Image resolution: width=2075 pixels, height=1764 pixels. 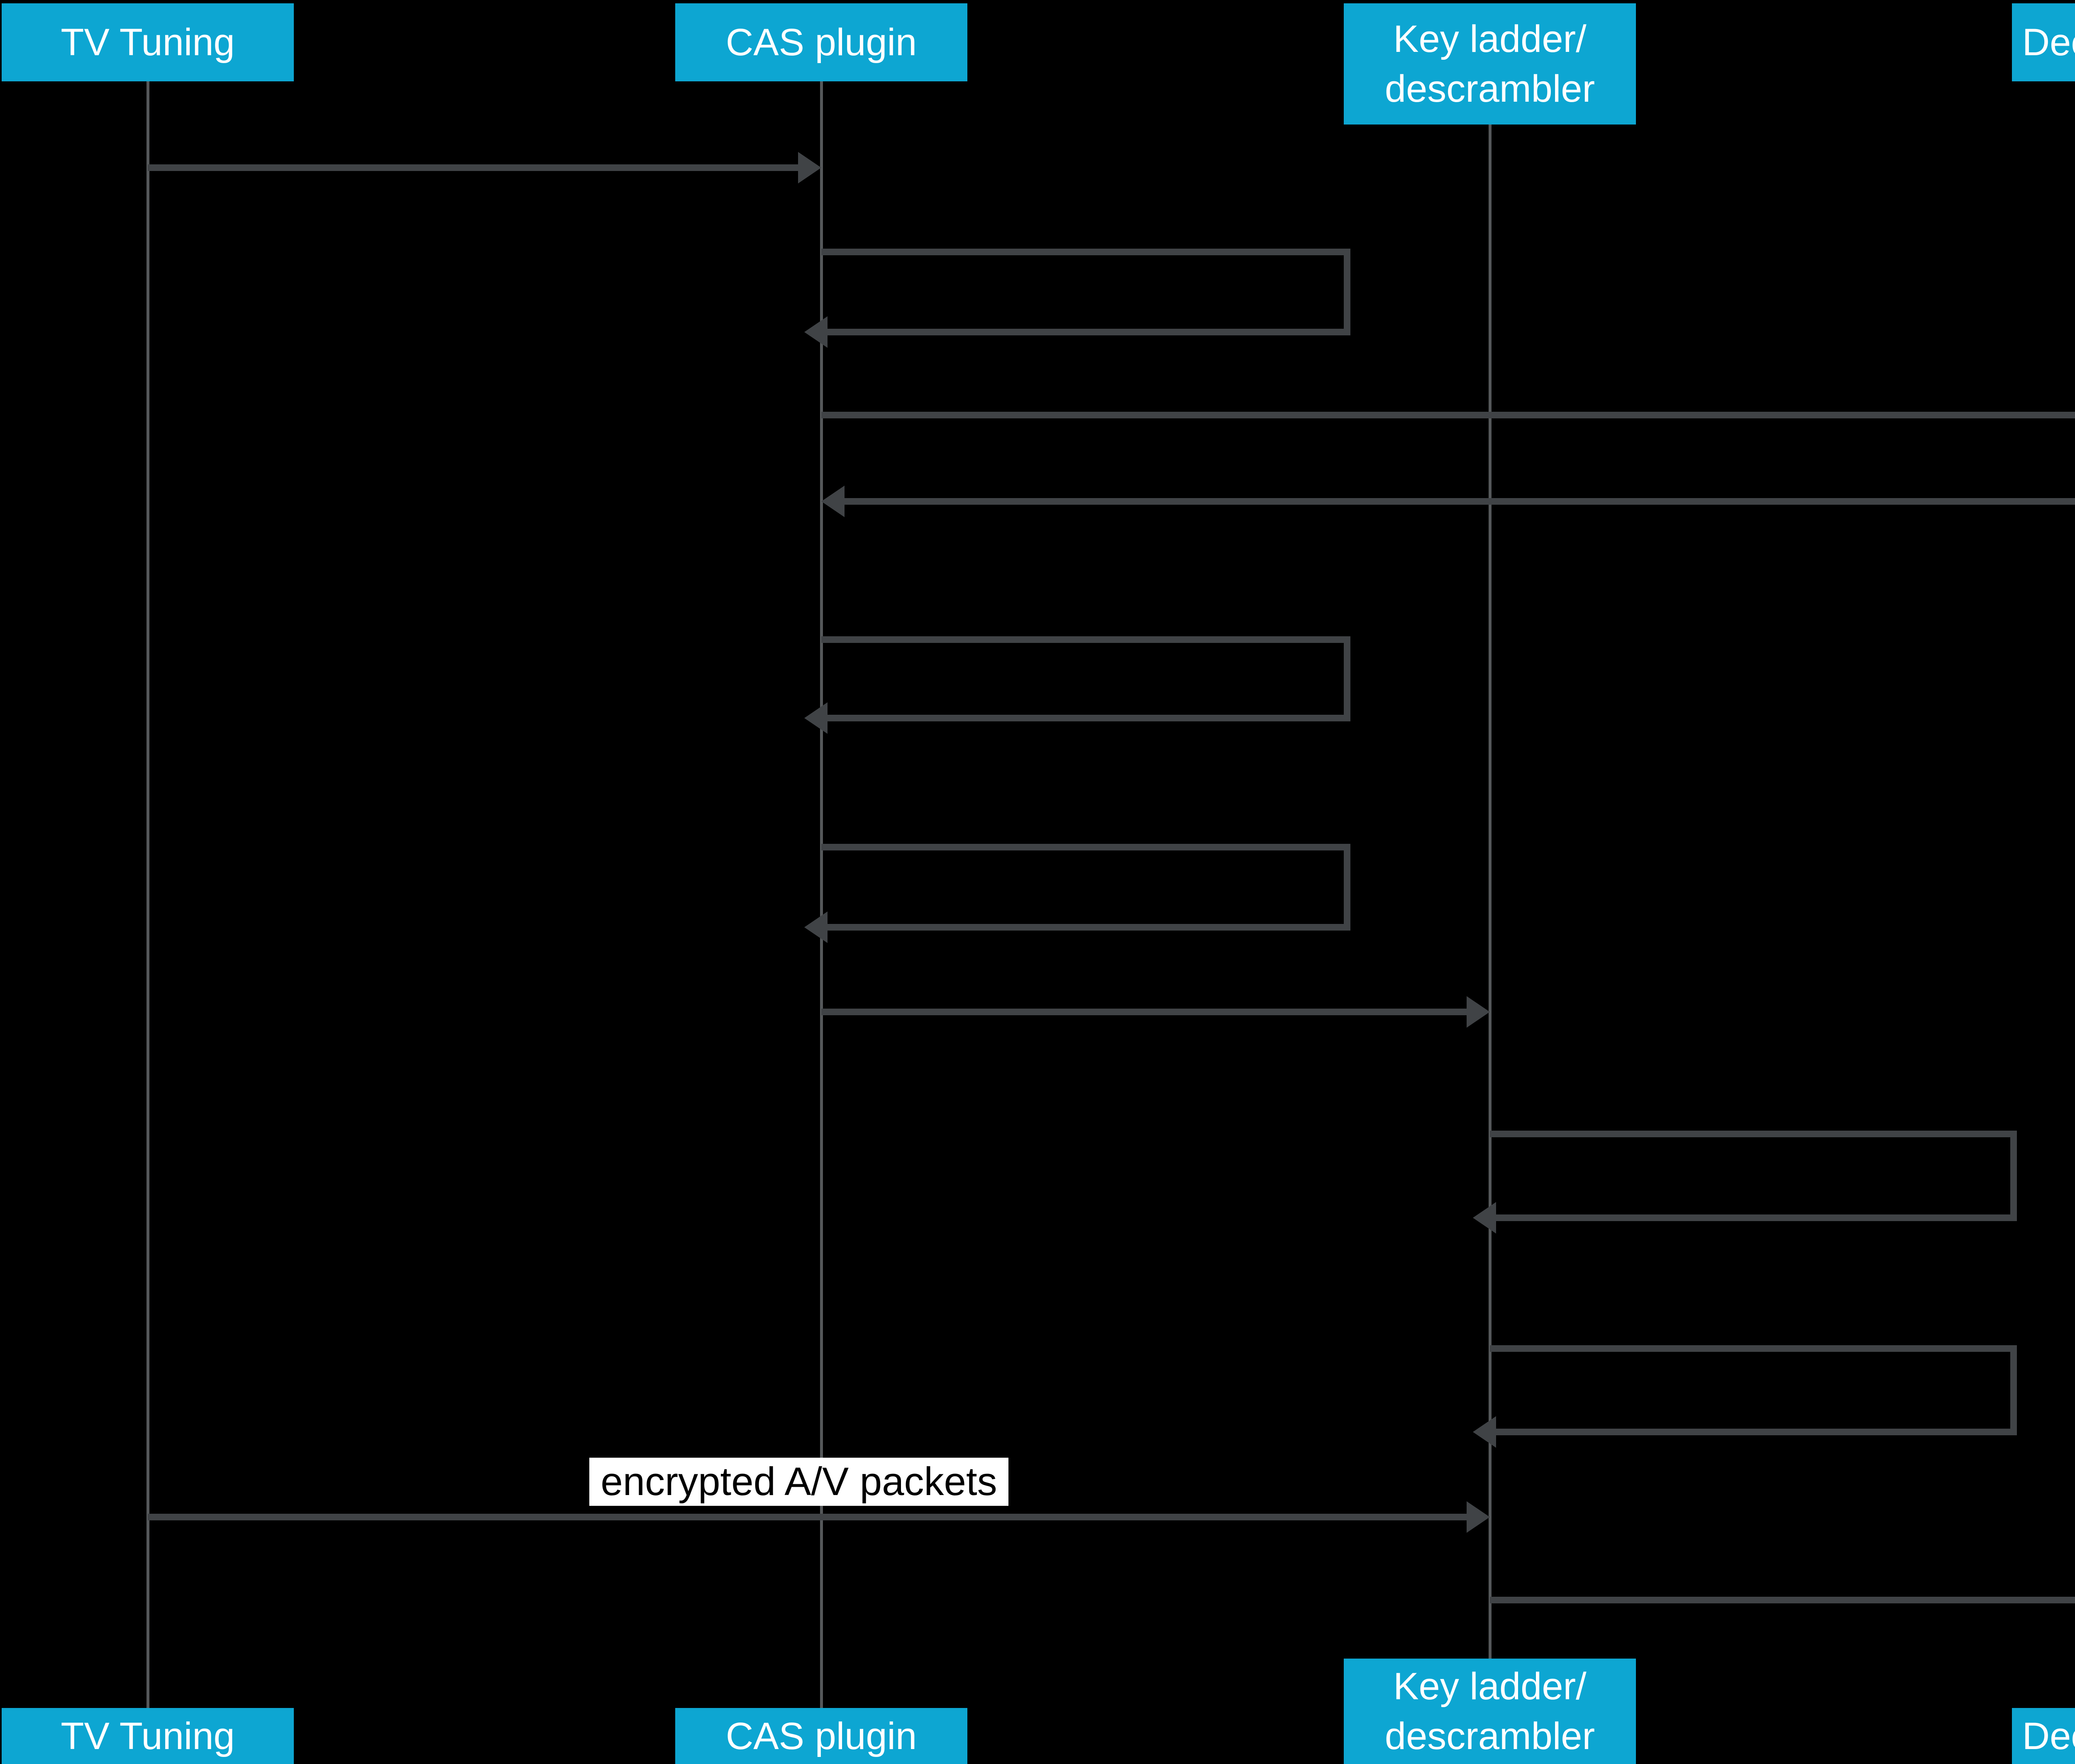 What do you see at coordinates (1144, 1012) in the screenshot?
I see `message-7-line` at bounding box center [1144, 1012].